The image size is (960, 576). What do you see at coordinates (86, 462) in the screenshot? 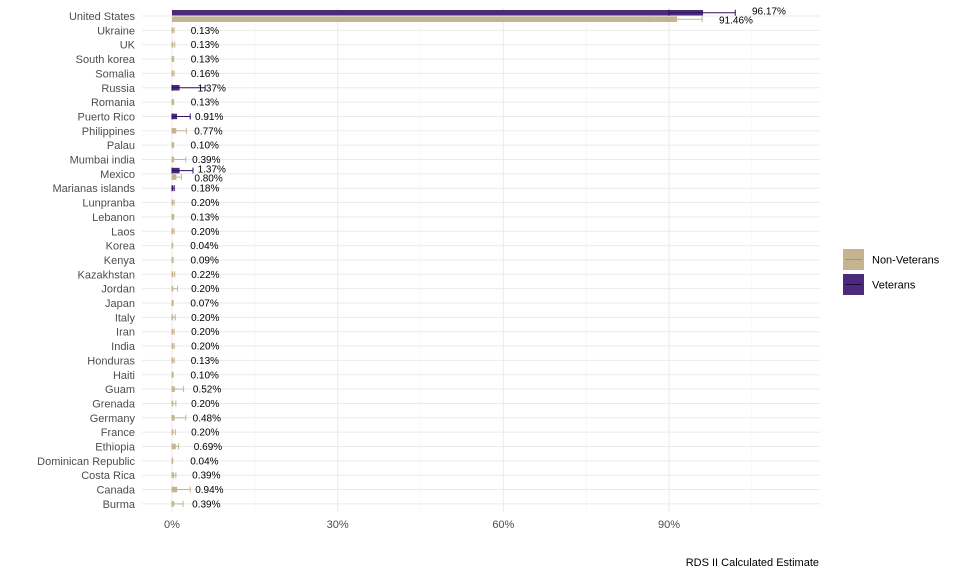
I see `category-label-dominican-republic: Dominican Republic` at bounding box center [86, 462].